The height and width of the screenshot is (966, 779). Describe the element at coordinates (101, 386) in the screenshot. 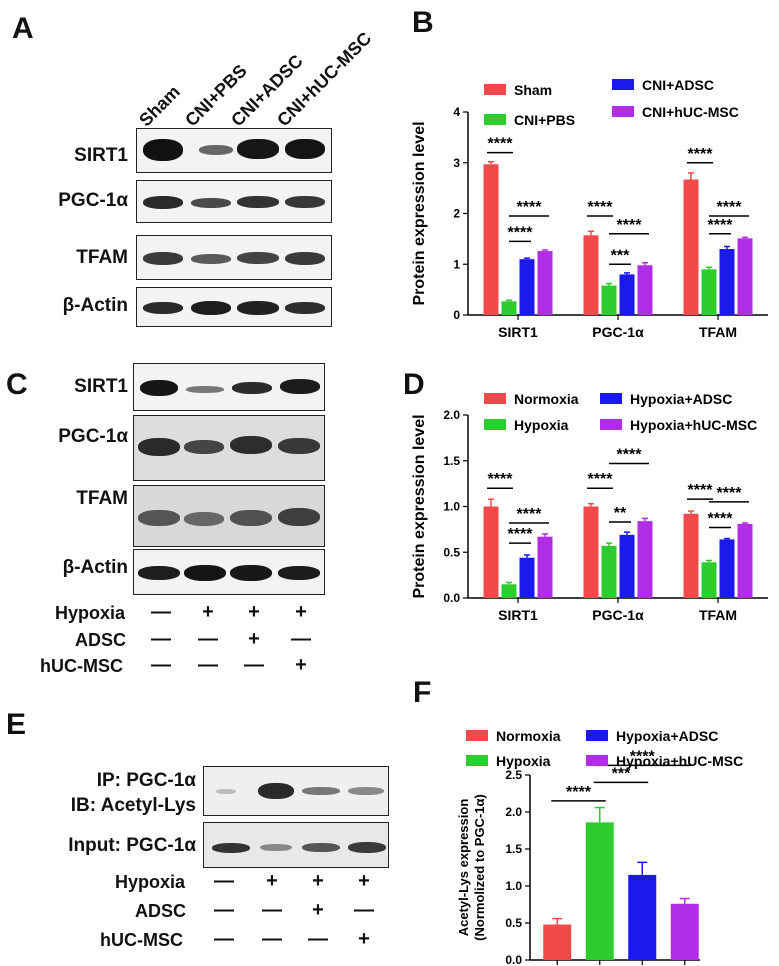

I see `blot-row-label: SIRT1` at that location.